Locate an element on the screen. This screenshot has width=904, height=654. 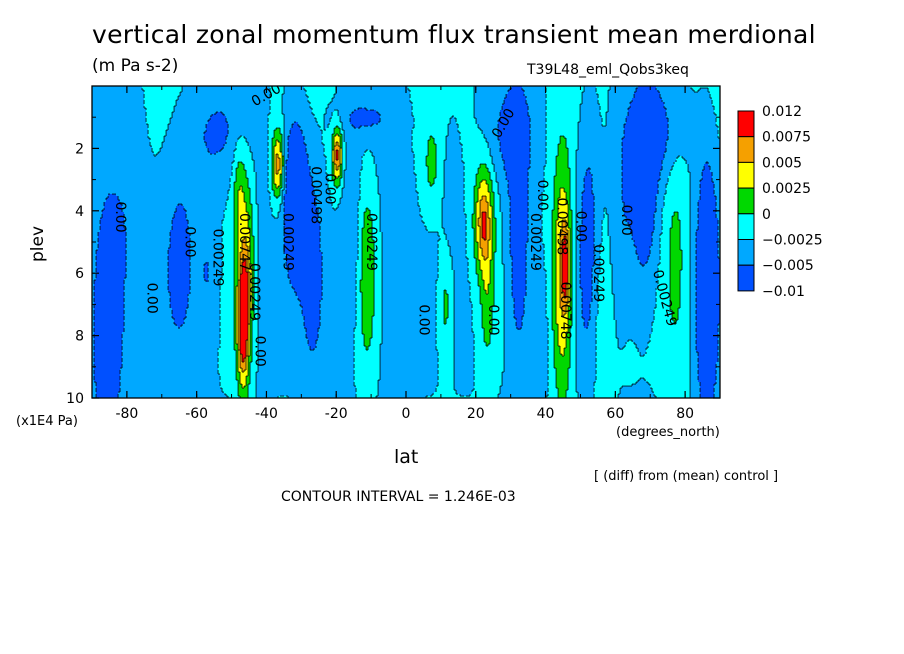
x-tick-label: 20 is located at coordinates (476, 414).